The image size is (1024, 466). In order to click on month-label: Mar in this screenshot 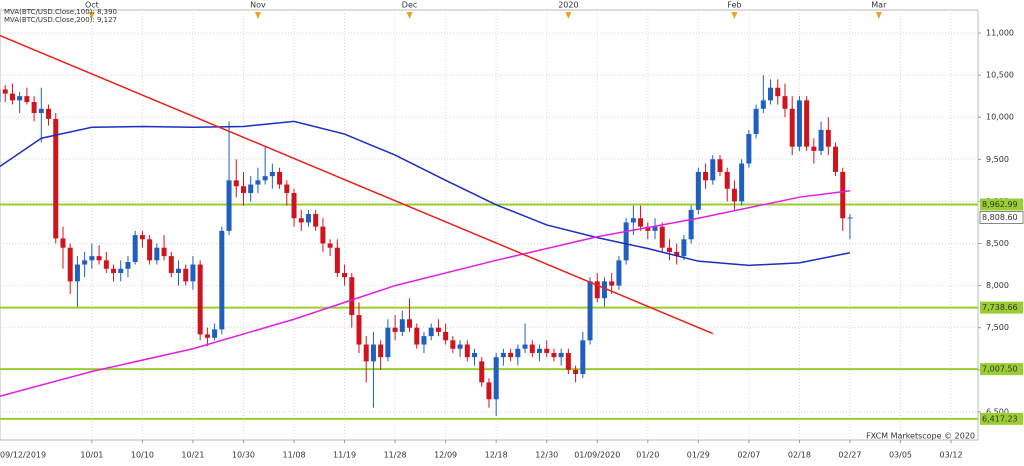, I will do `click(879, 5)`.